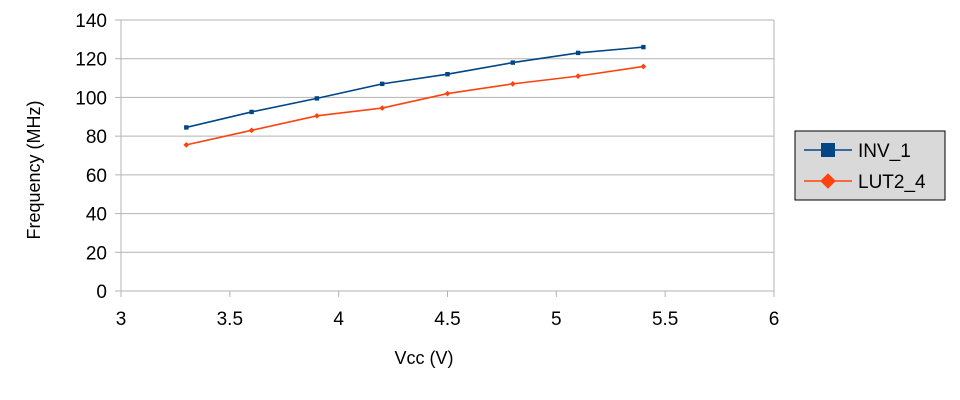  What do you see at coordinates (91, 60) in the screenshot?
I see `y-tick-label: 120` at bounding box center [91, 60].